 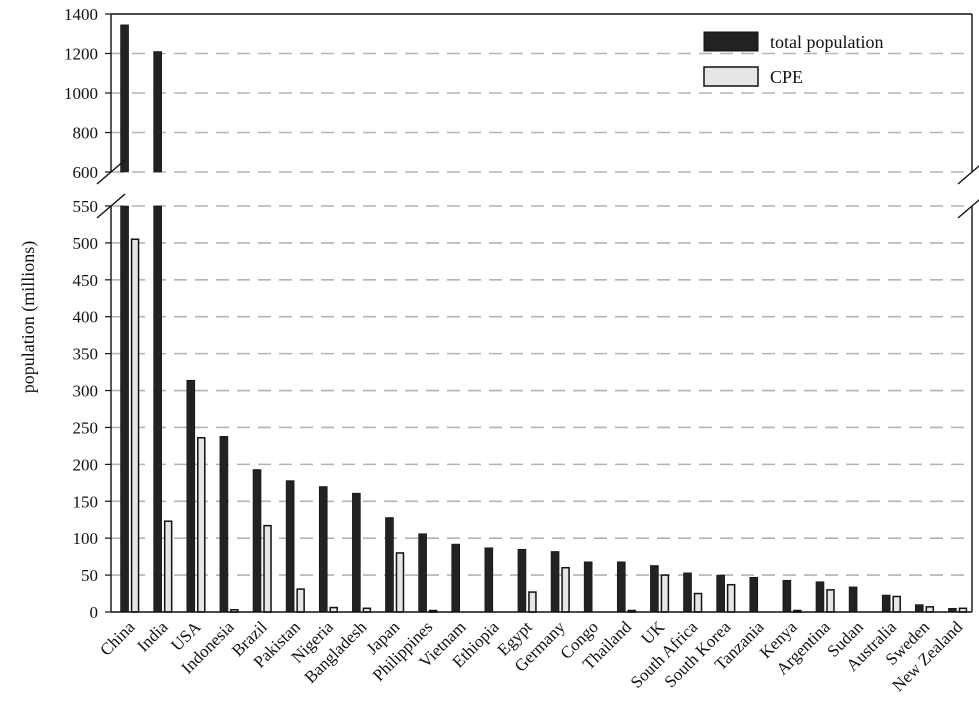 I want to click on bar-cpe-south-korea, so click(x=731, y=598).